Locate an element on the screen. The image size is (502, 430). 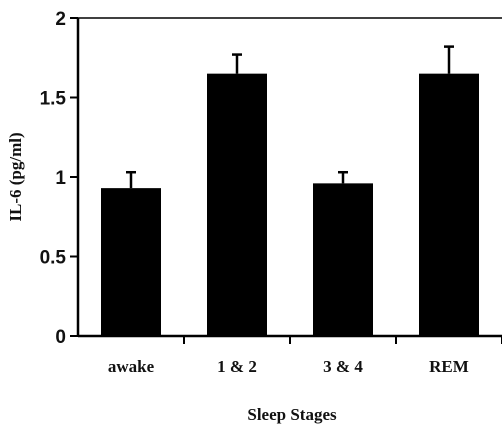
category-labels: awake 1 & 2 3 & 4 REM is located at coordinates (288, 366).